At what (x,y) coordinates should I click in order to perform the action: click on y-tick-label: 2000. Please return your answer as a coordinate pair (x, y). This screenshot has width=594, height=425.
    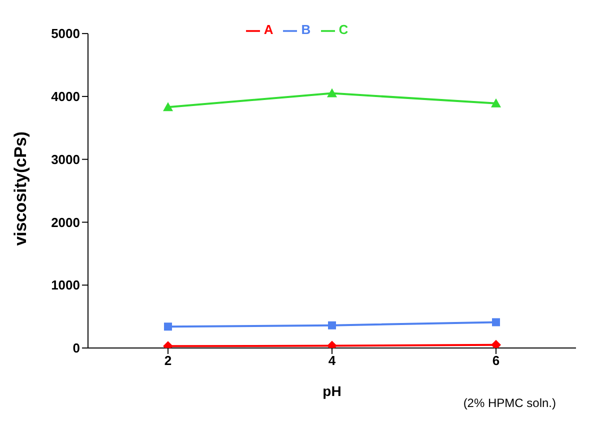
    Looking at the image, I should click on (65, 222).